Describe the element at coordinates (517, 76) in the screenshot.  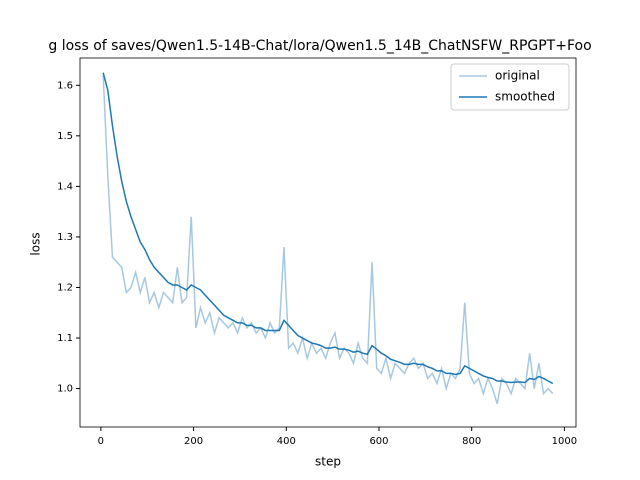
I see `legend-label: original` at that location.